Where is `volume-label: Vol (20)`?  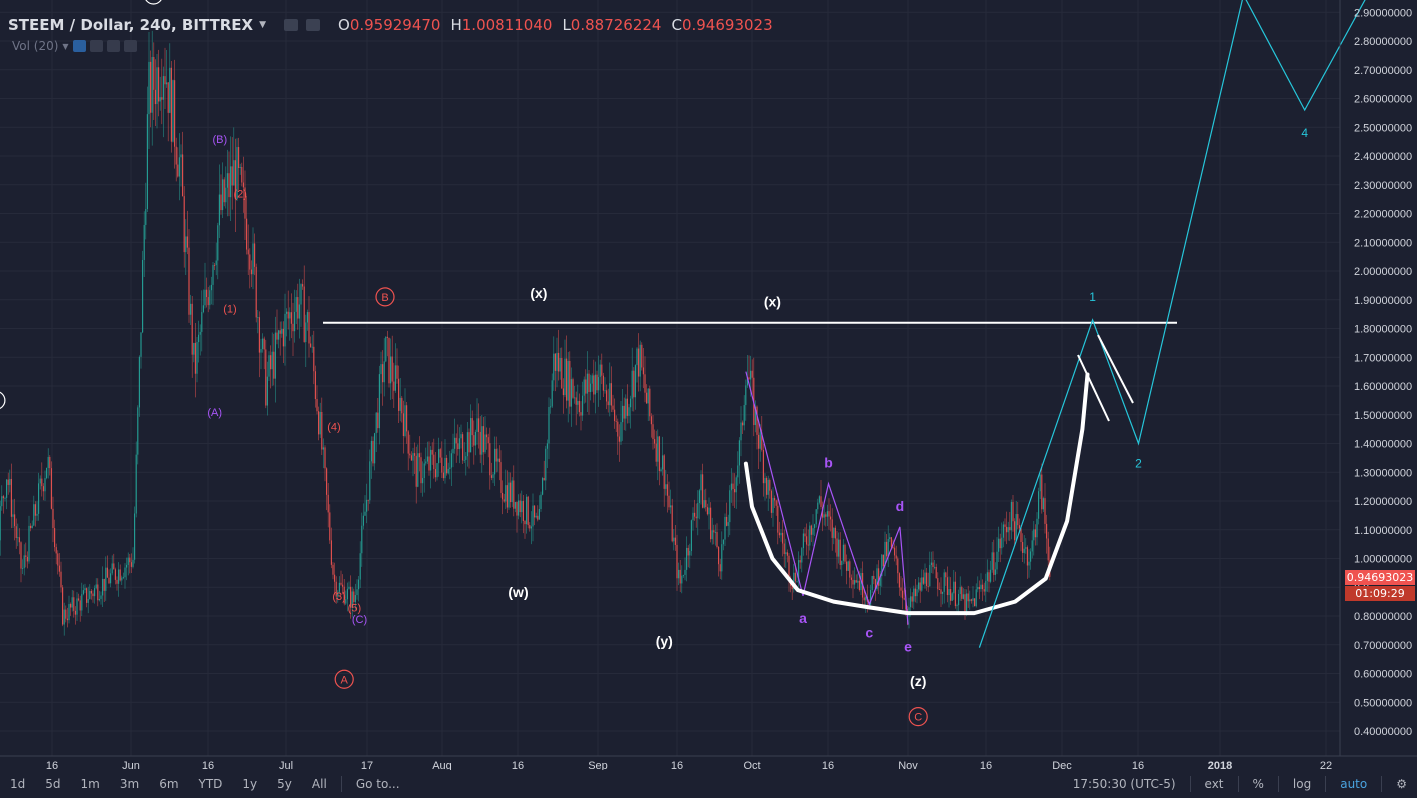
volume-label: Vol (20) is located at coordinates (35, 46).